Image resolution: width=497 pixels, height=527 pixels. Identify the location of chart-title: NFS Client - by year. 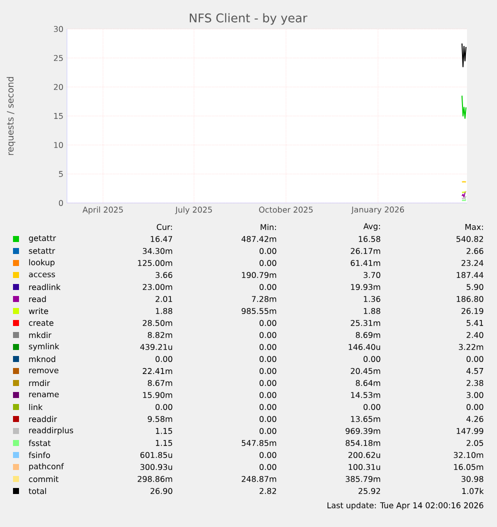
(249, 19).